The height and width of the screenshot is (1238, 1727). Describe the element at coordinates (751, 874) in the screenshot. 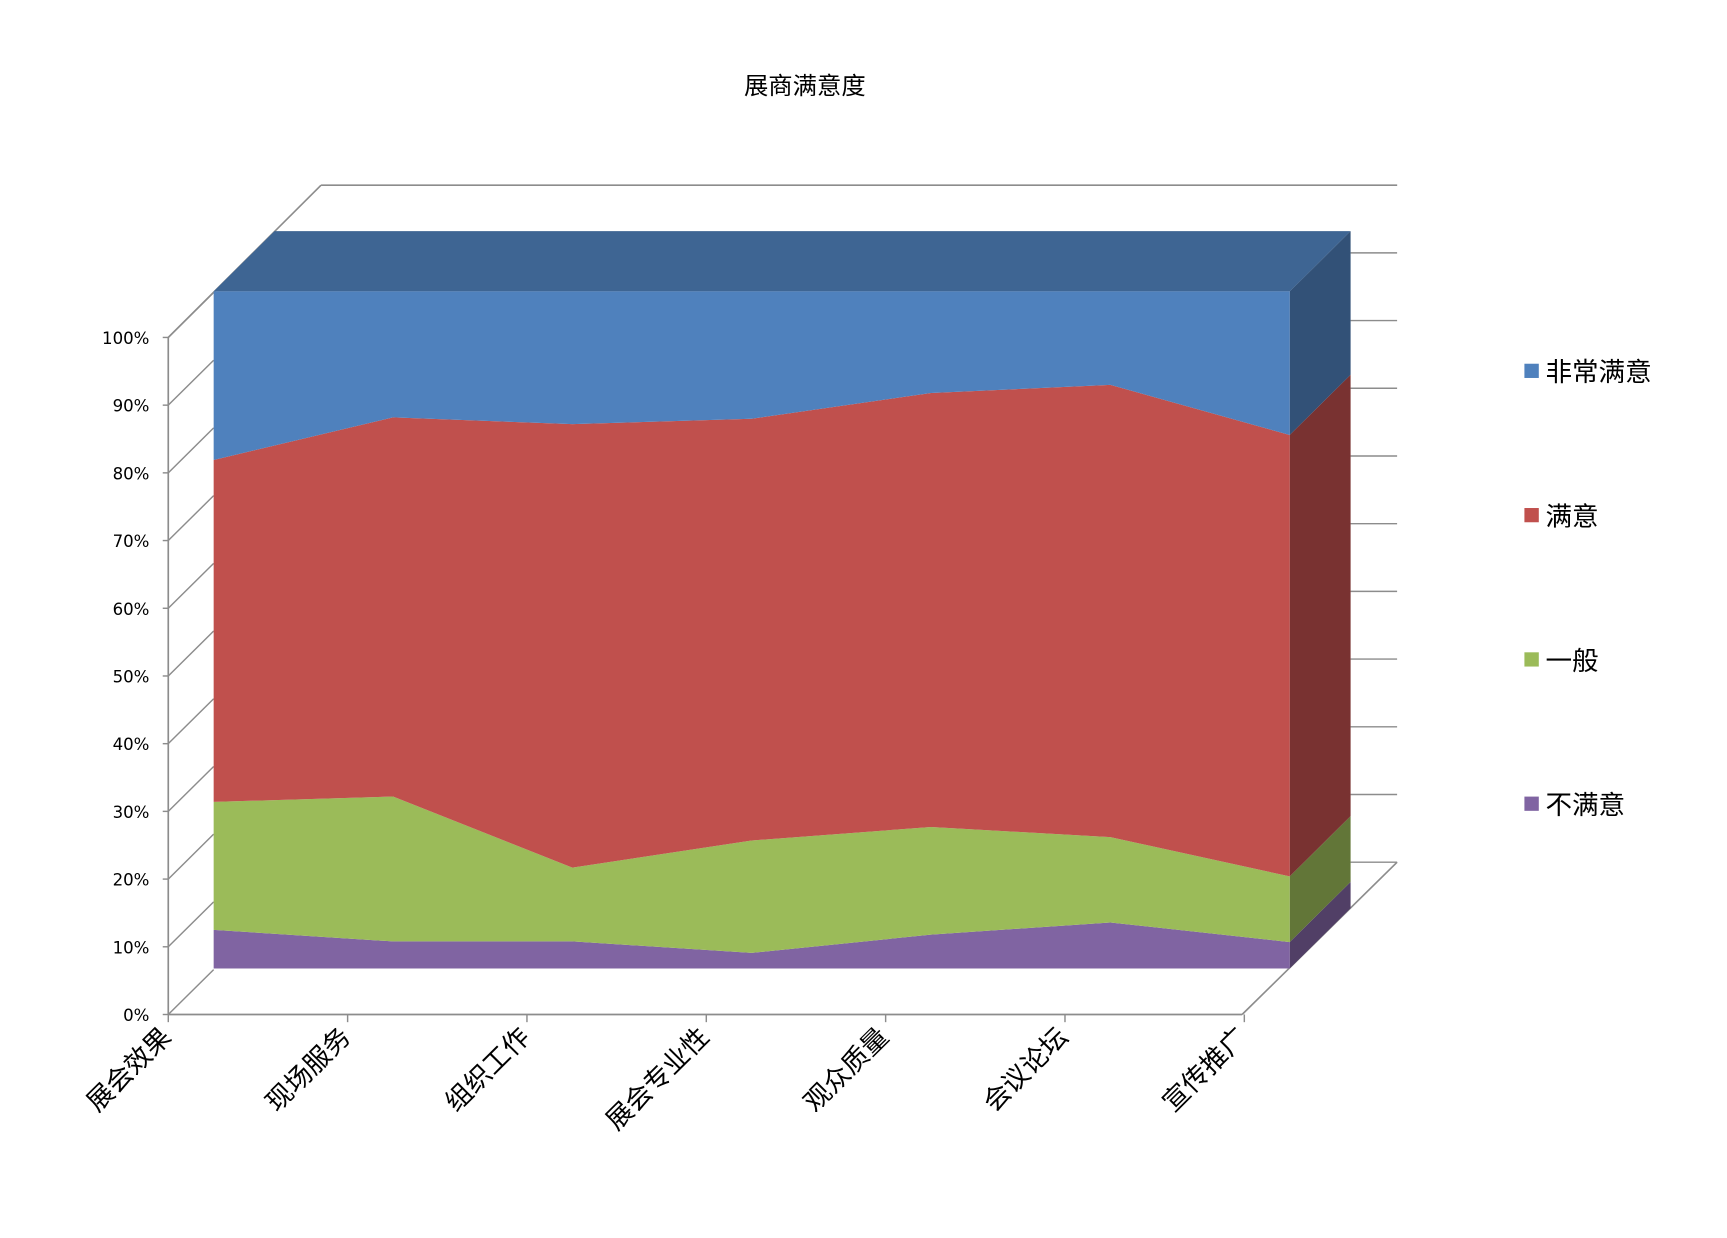

I see `series-area-一般` at that location.